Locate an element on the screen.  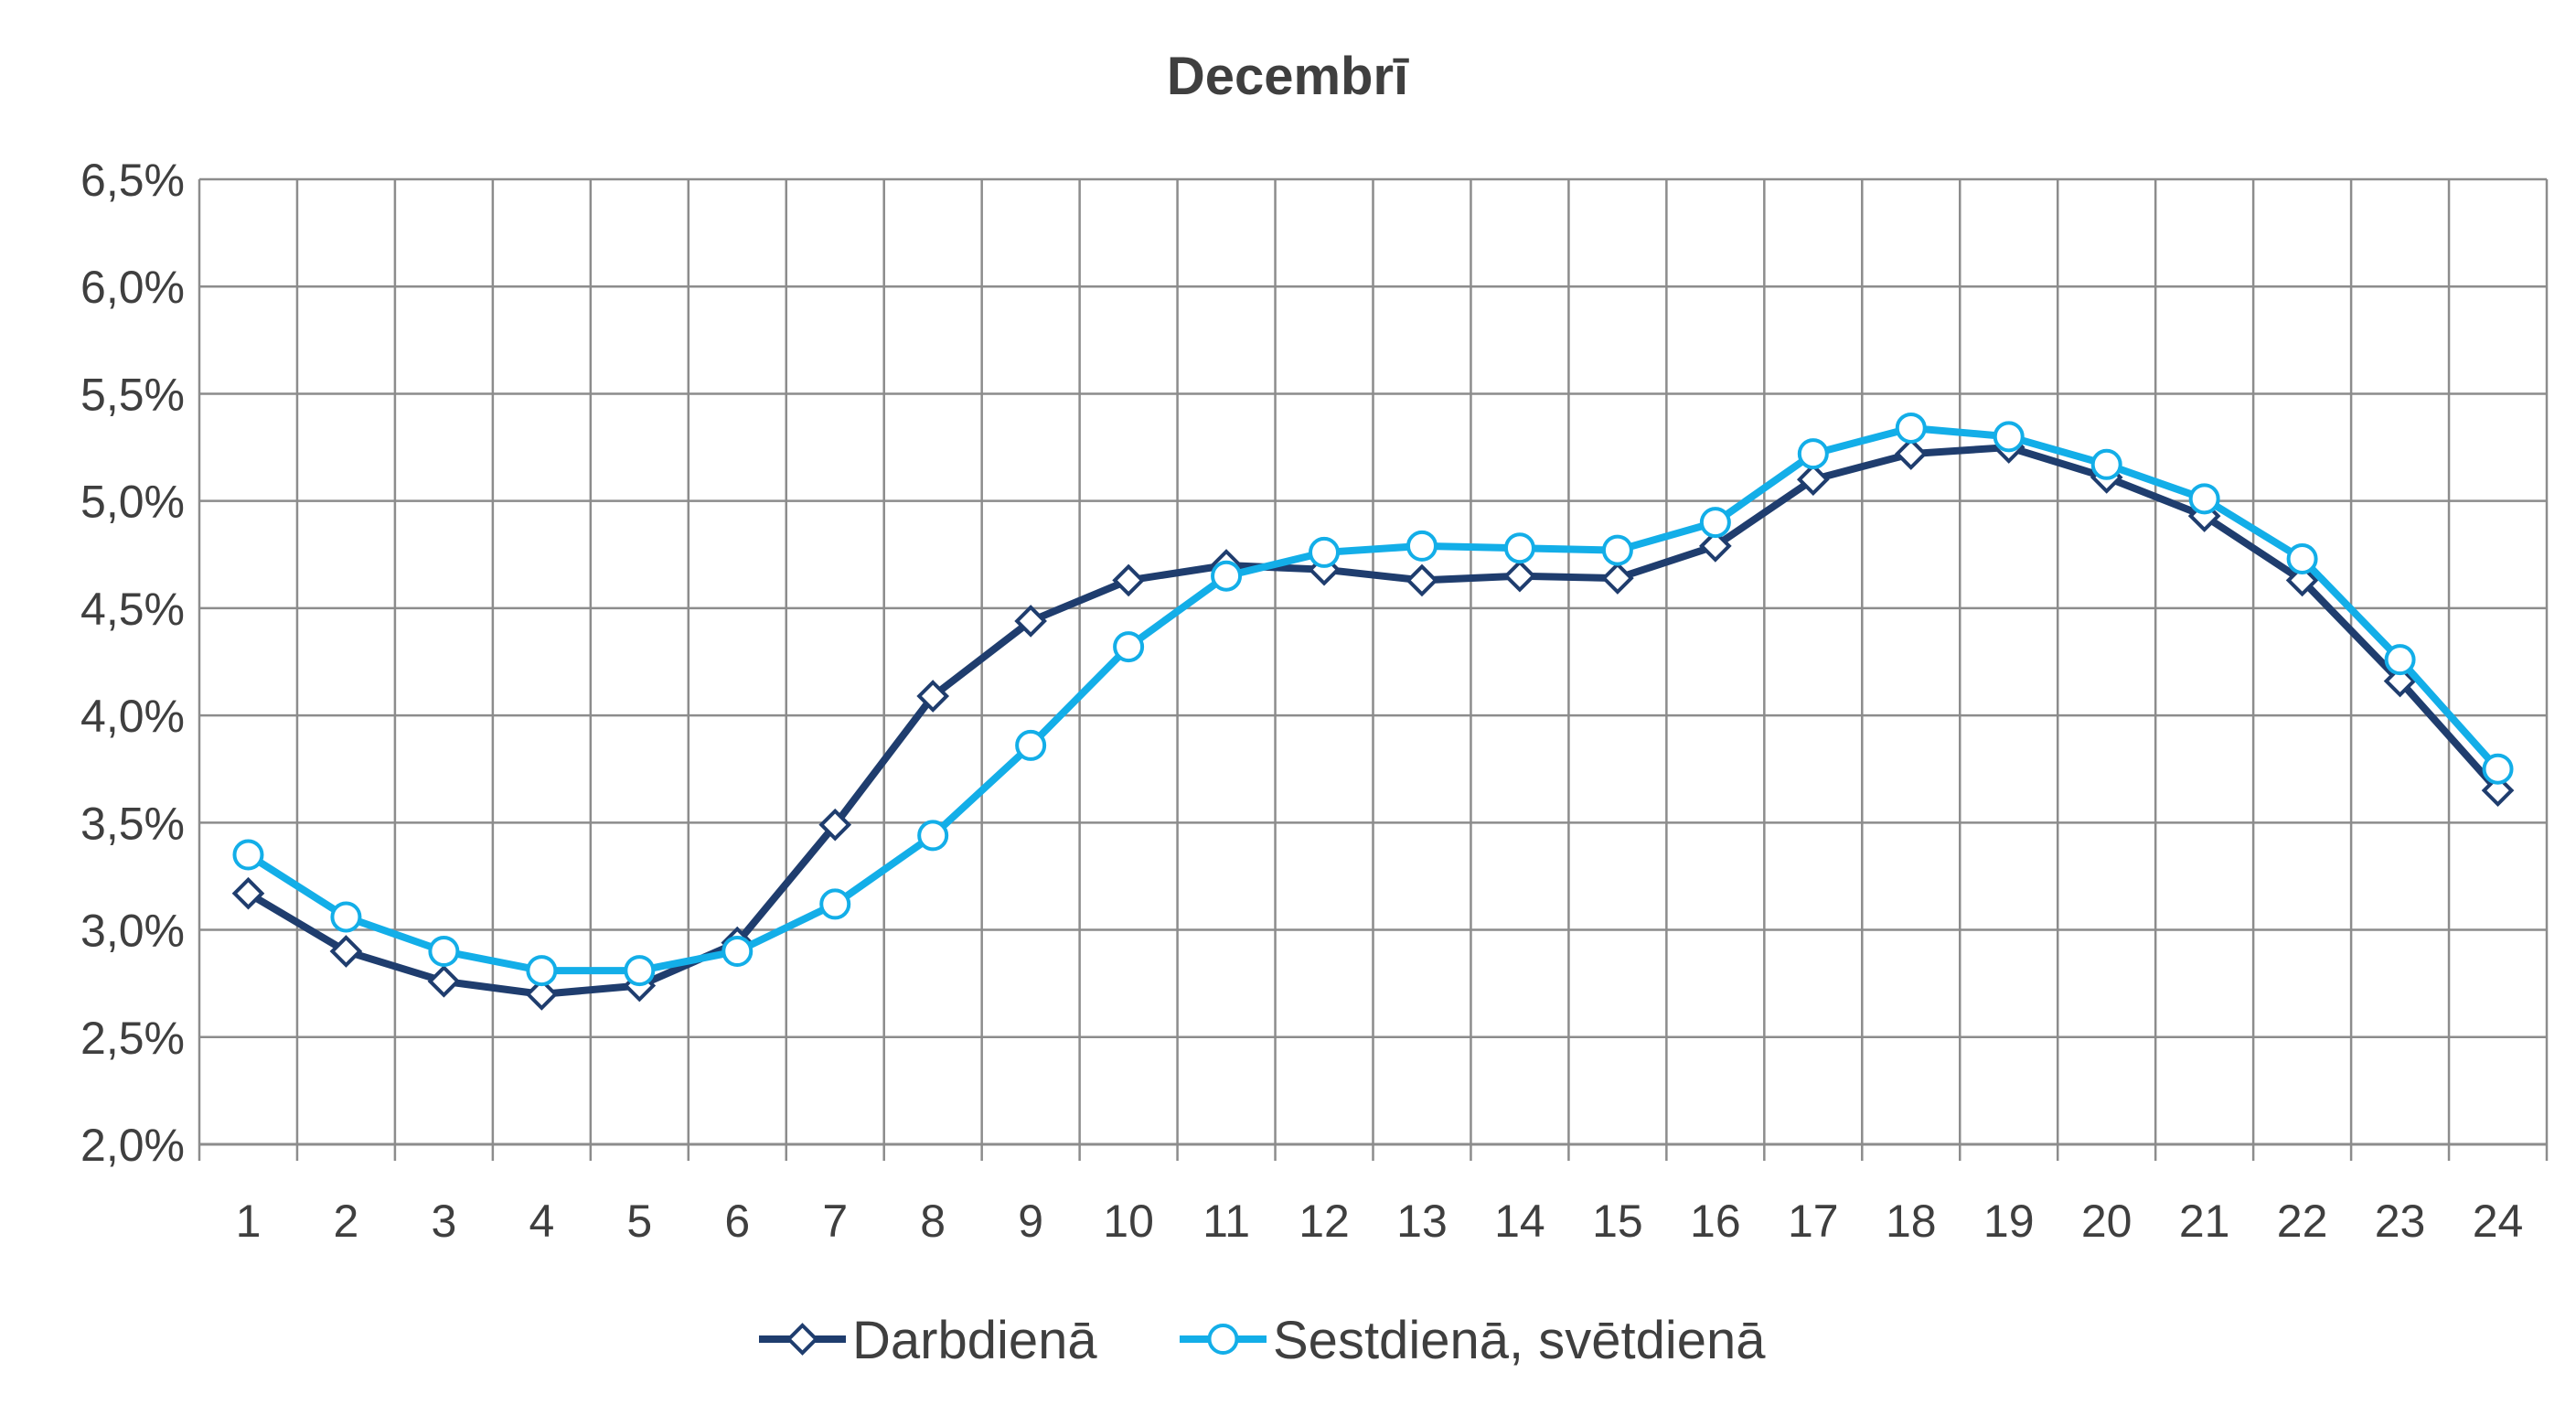
x-tick-label: 3 is located at coordinates (443, 1221).